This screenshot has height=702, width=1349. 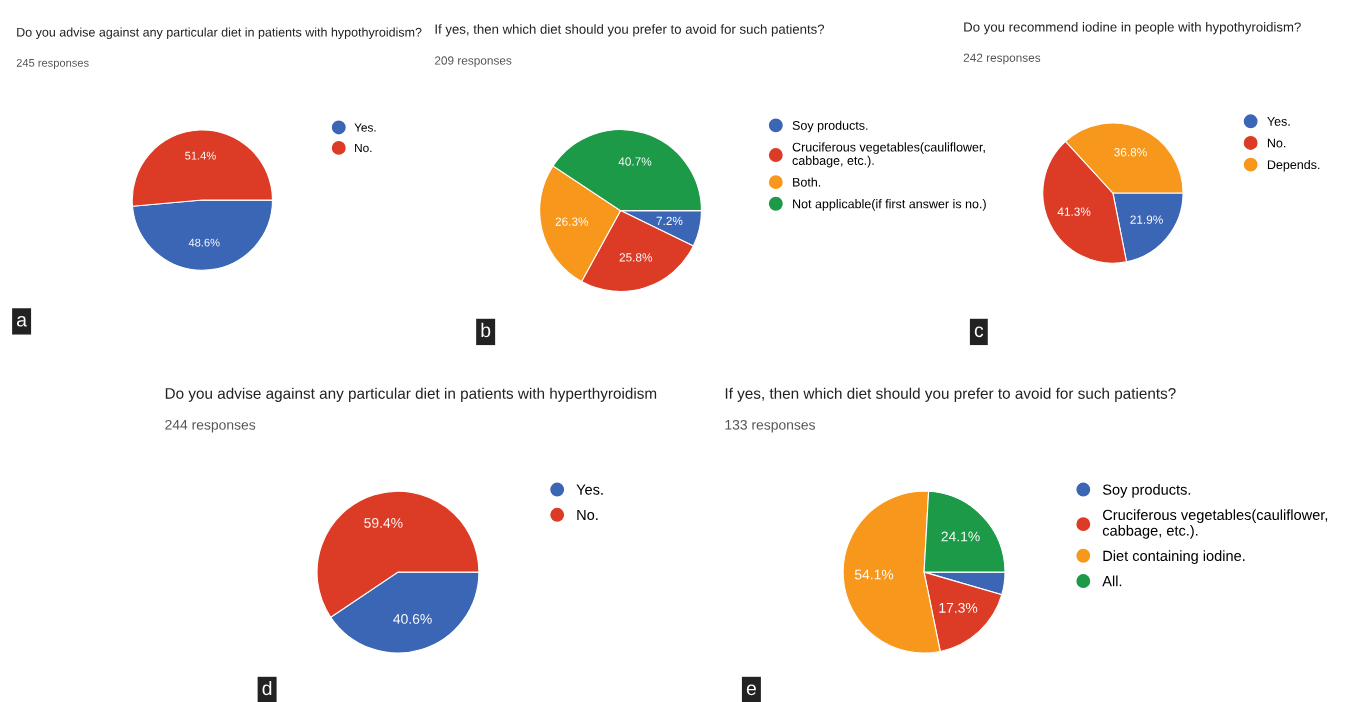 I want to click on data-label: 51.4%, so click(x=200, y=155).